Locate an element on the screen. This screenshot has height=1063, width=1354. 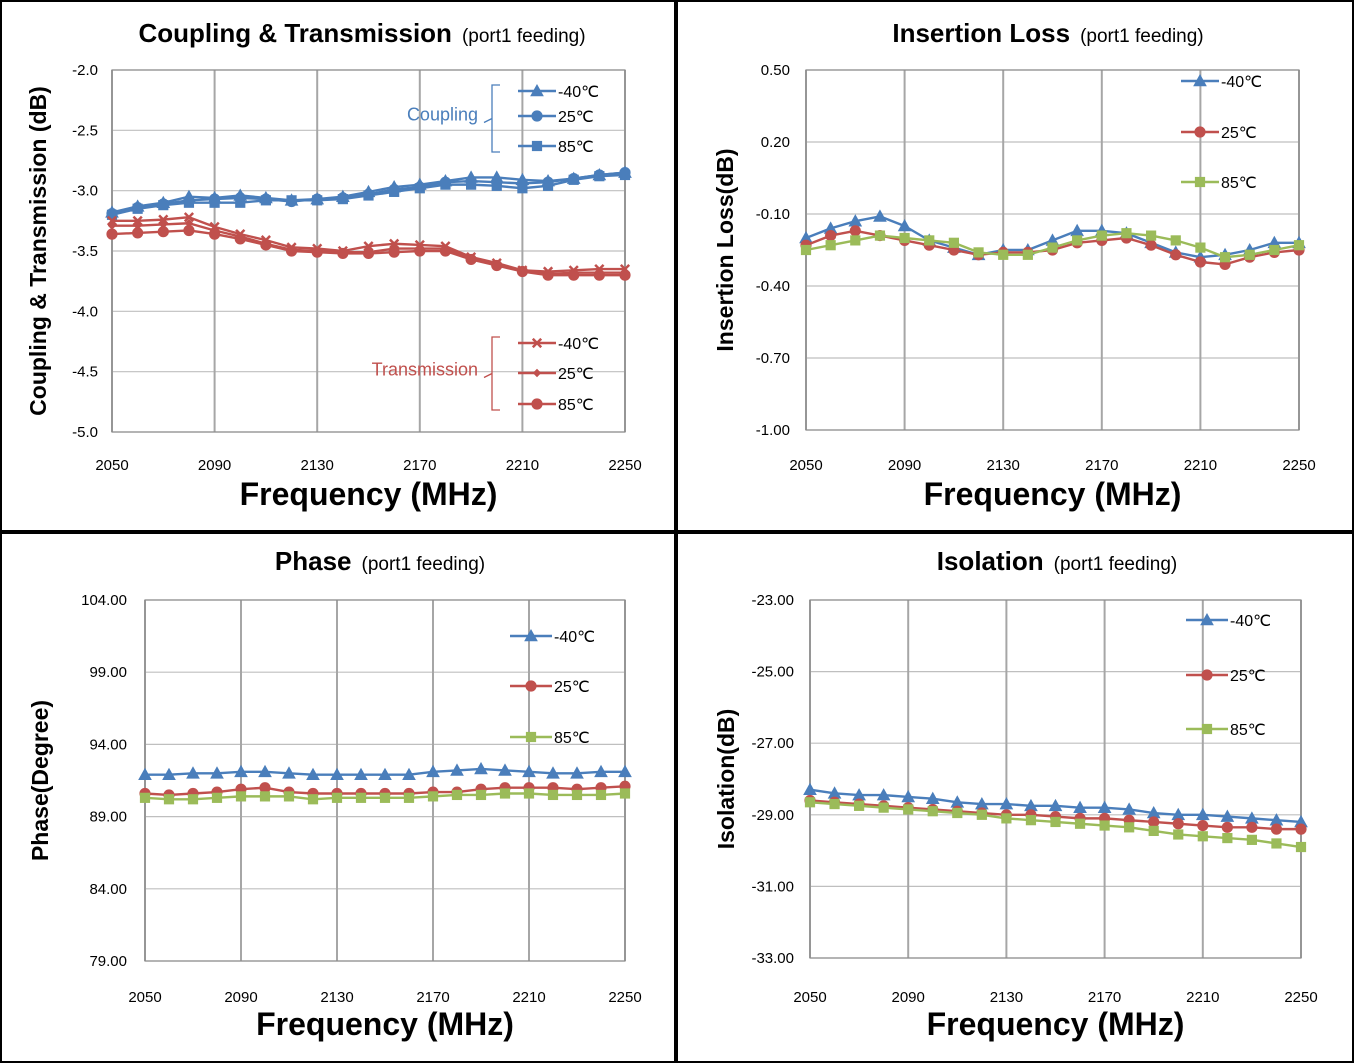
y-axis-label: Phase(Degree) is located at coordinates (40, 780).